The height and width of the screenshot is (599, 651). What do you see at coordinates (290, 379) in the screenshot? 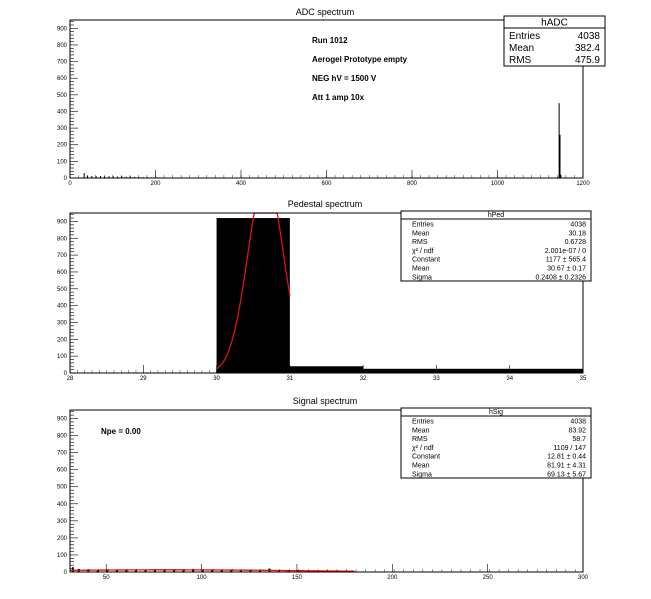
I see `x-tick-label: 31` at bounding box center [290, 379].